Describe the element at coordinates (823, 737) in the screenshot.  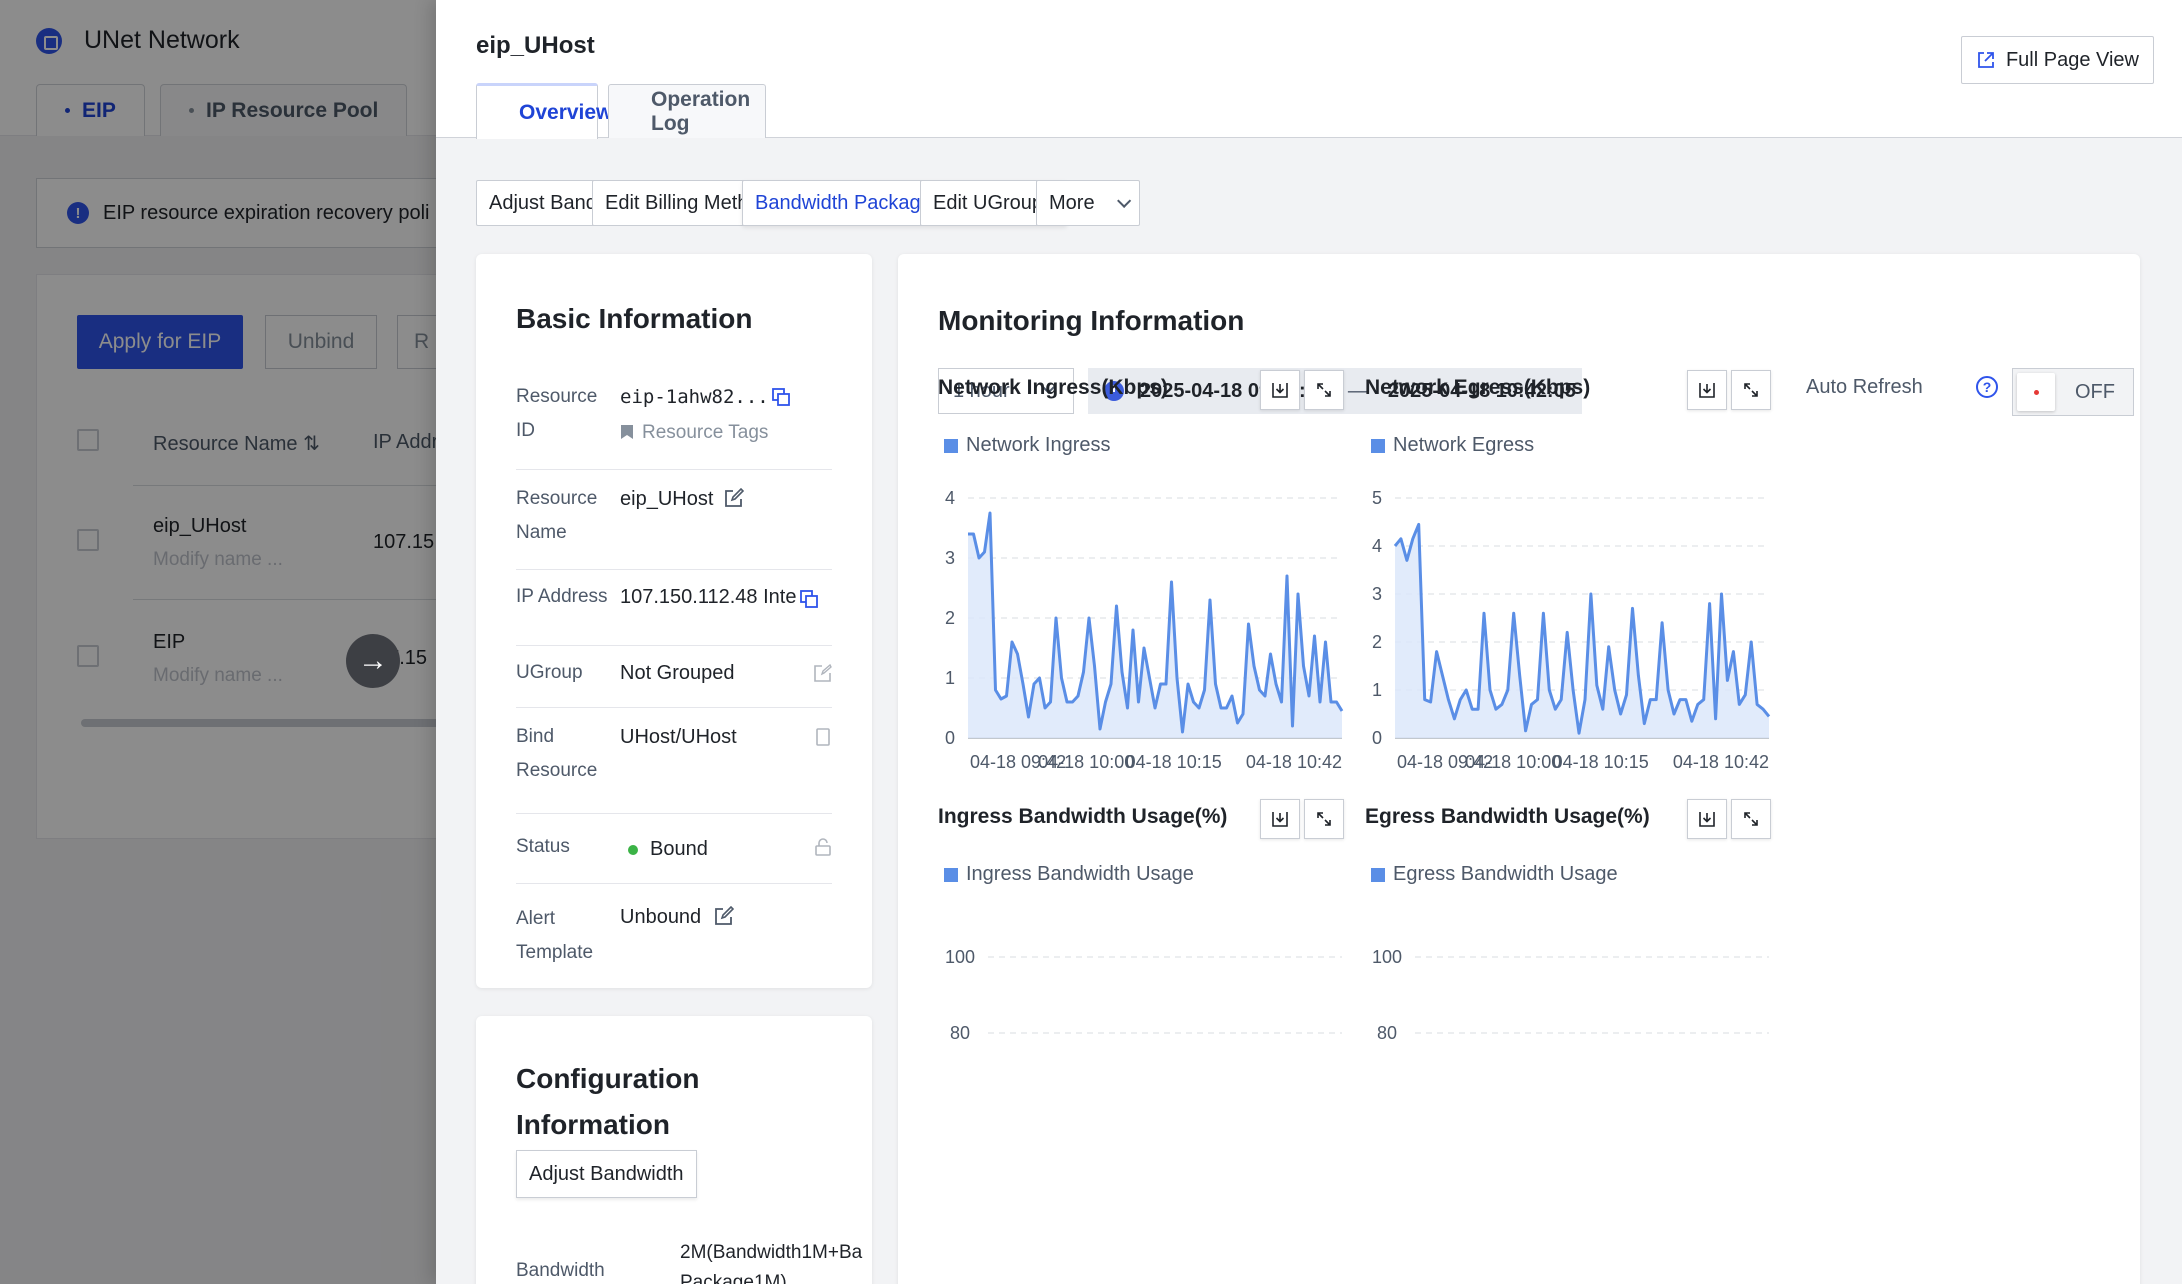
I see `unbind-icon` at that location.